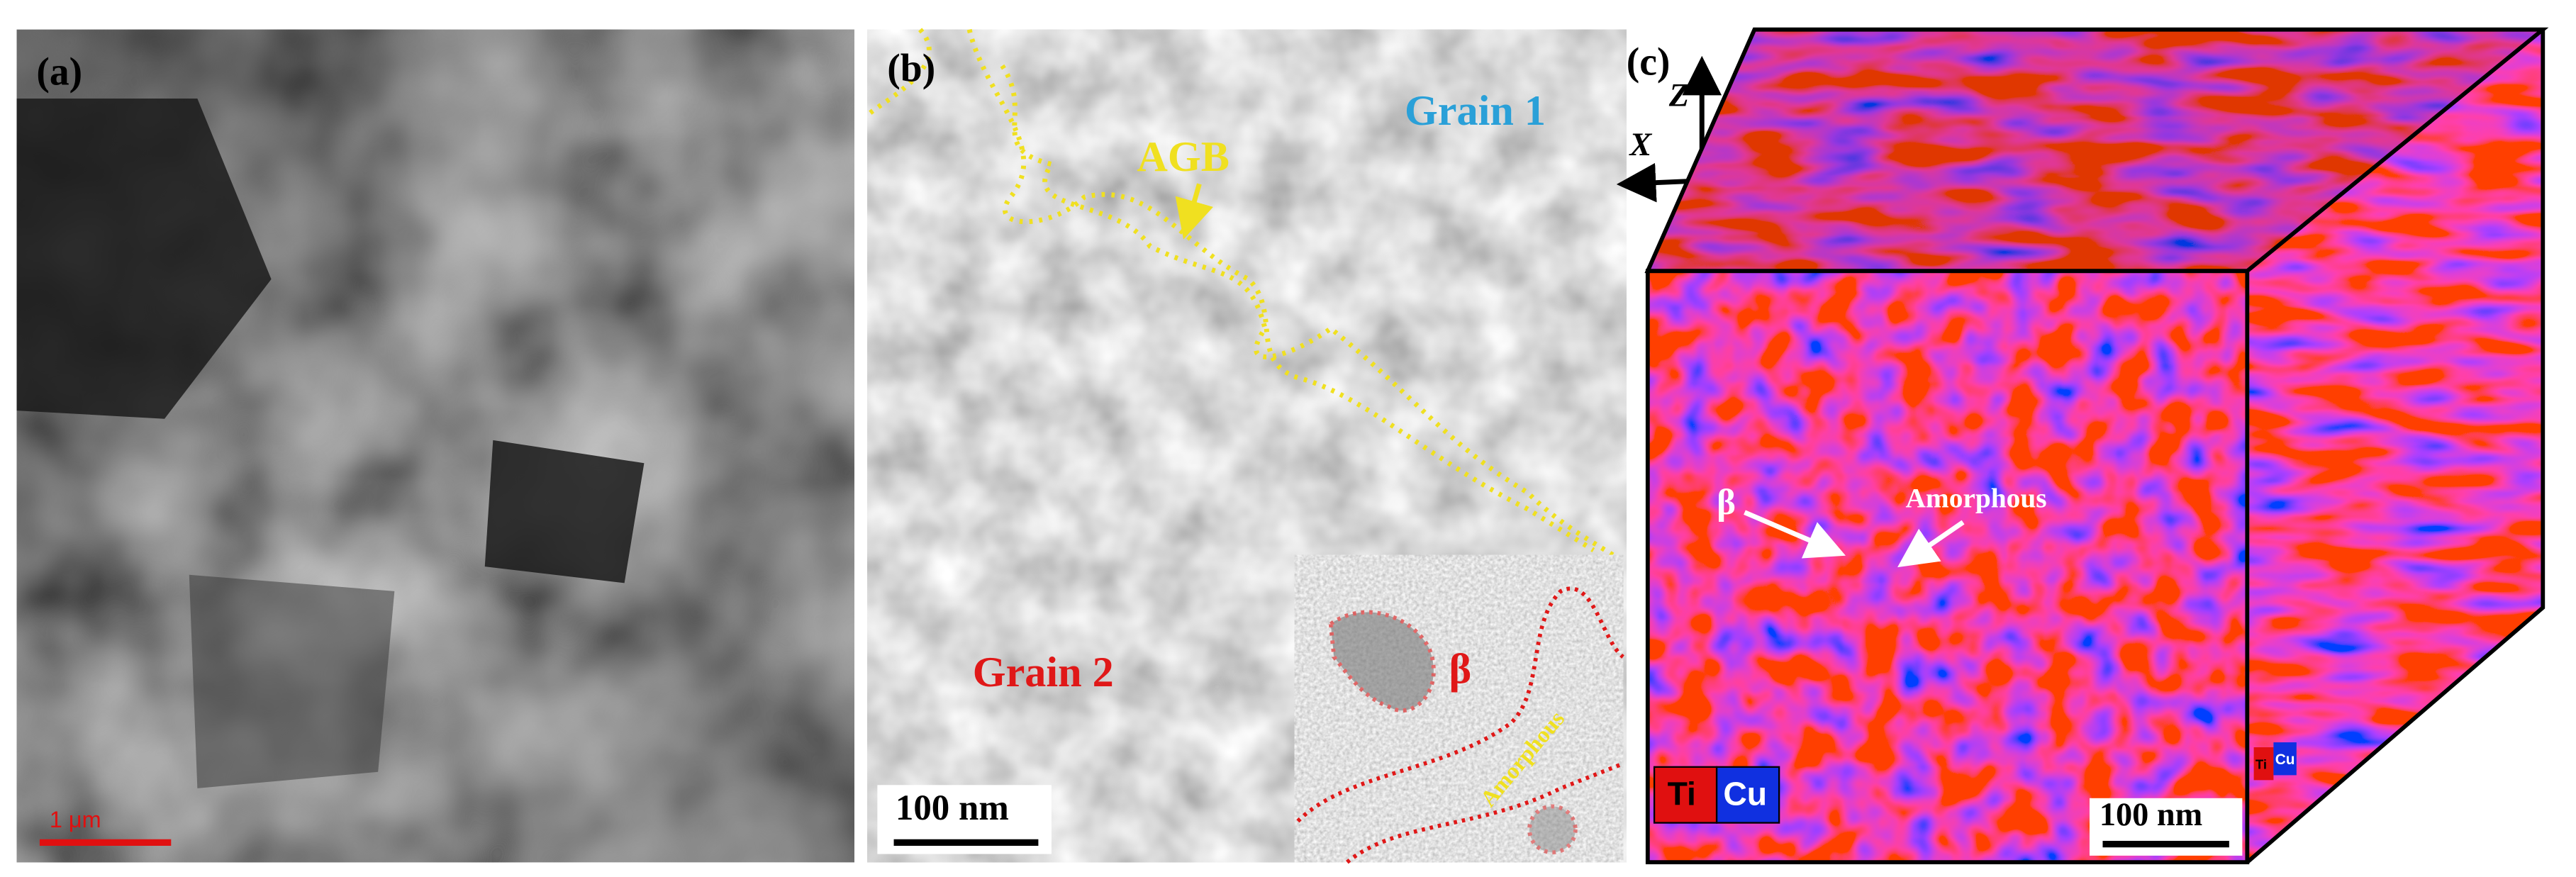 The image size is (2576, 877). I want to click on grain, so click(292, 681).